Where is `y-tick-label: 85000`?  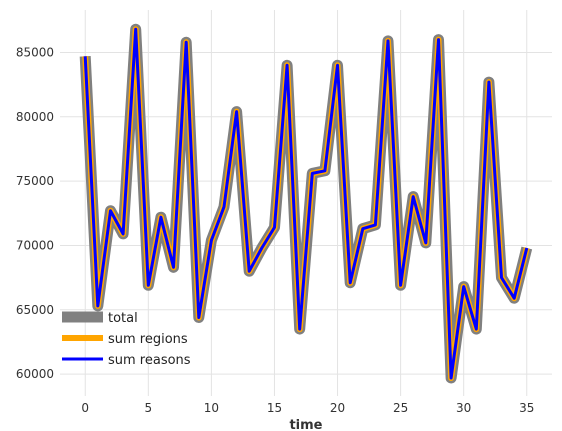 y-tick-label: 85000 is located at coordinates (35, 52).